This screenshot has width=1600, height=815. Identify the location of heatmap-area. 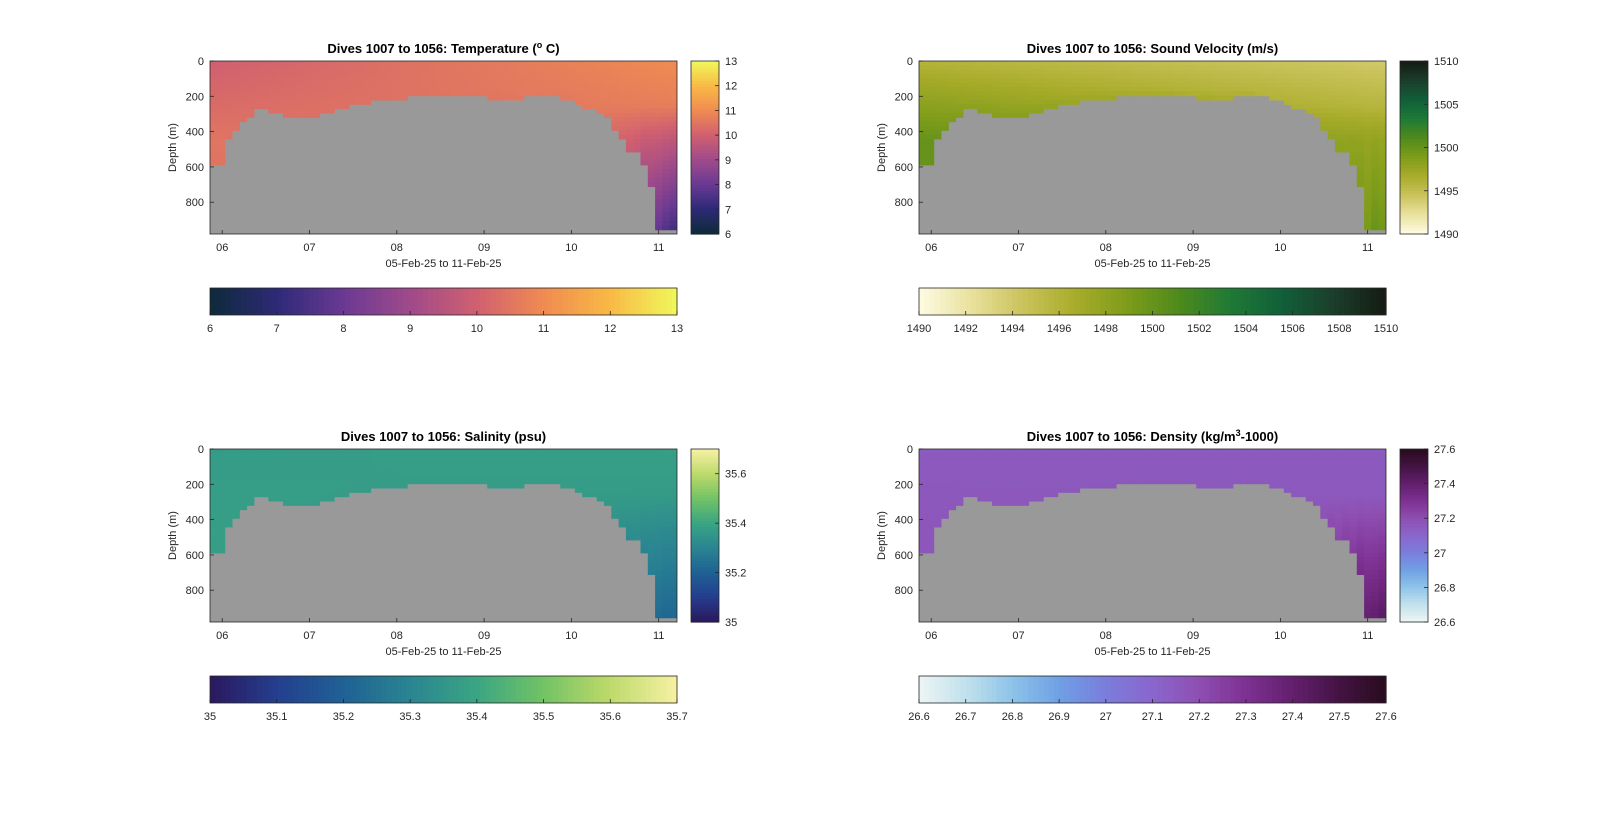
(443, 535).